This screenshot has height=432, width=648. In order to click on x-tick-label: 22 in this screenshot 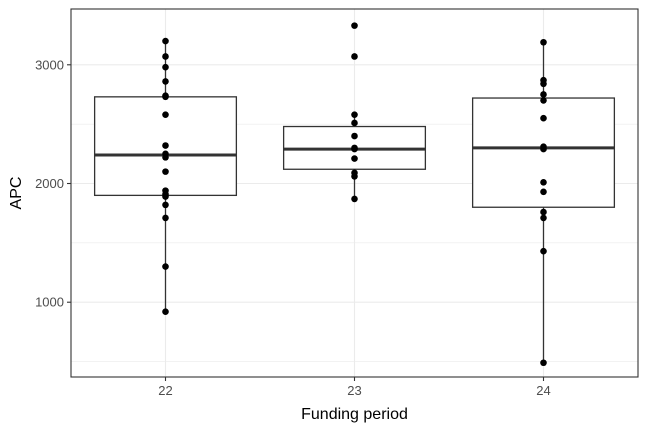, I will do `click(165, 390)`.